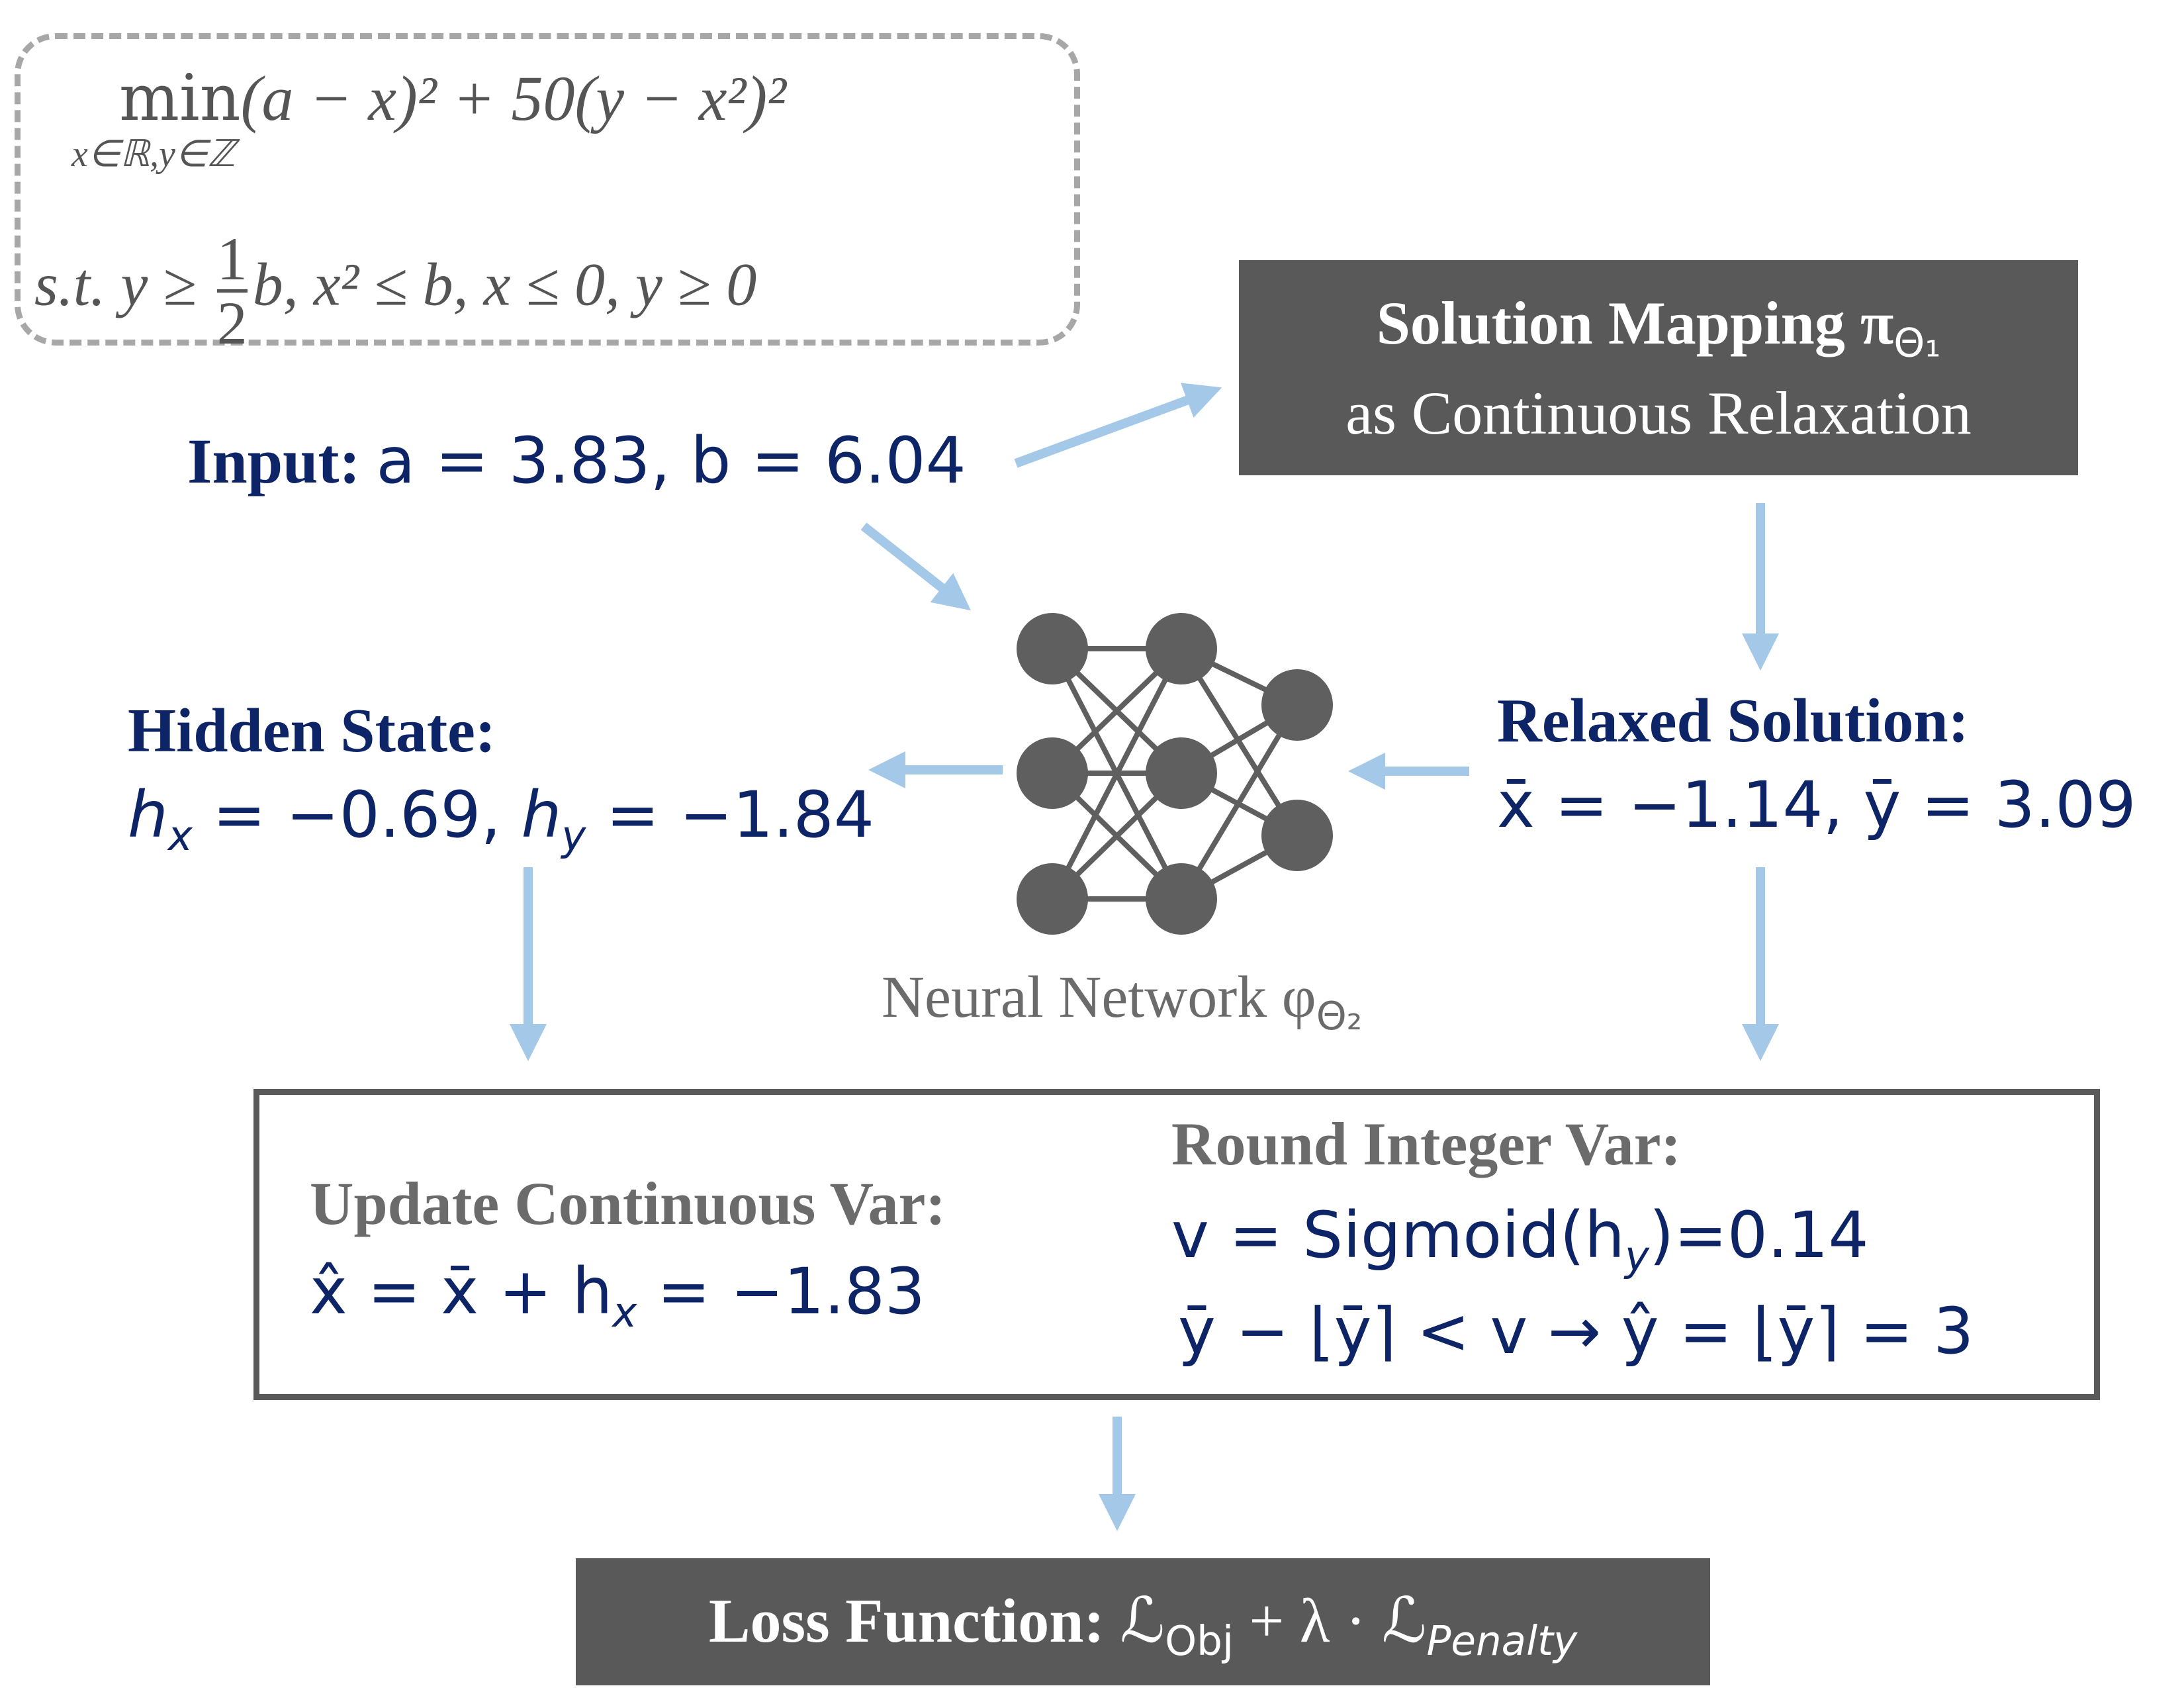 The height and width of the screenshot is (1688, 2184). Describe the element at coordinates (1759, 1235) in the screenshot. I see `round-v-tail: )=0.14` at that location.